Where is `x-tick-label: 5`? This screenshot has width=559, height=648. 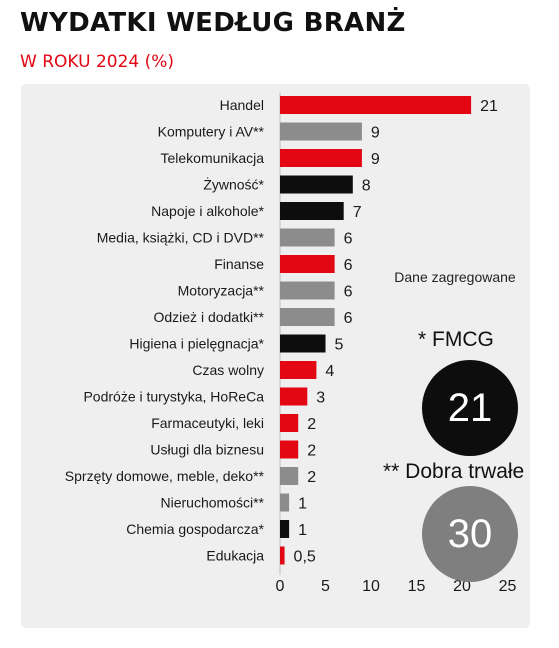
x-tick-label: 5 is located at coordinates (325, 586).